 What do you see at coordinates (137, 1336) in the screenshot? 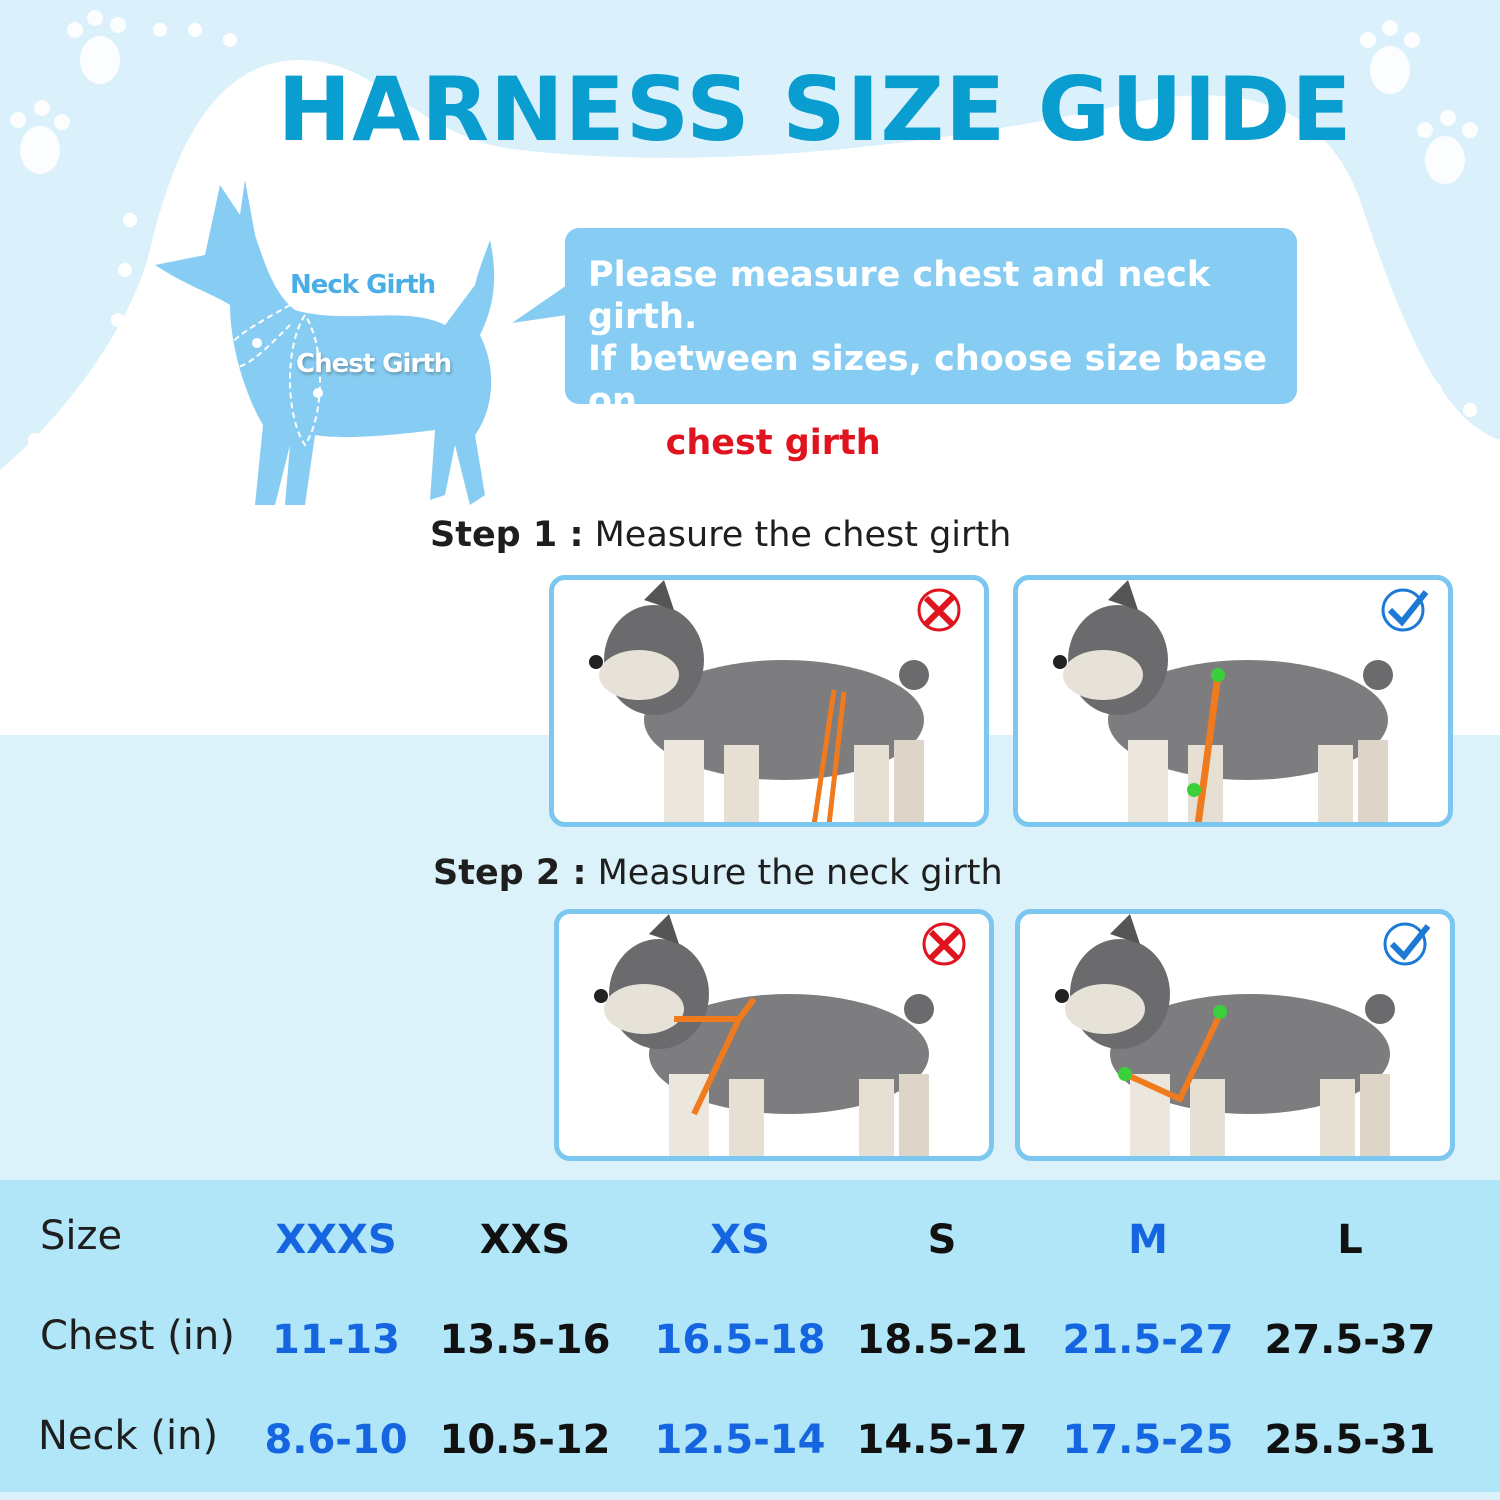
I see `row-label-chest: Chest (in)` at bounding box center [137, 1336].